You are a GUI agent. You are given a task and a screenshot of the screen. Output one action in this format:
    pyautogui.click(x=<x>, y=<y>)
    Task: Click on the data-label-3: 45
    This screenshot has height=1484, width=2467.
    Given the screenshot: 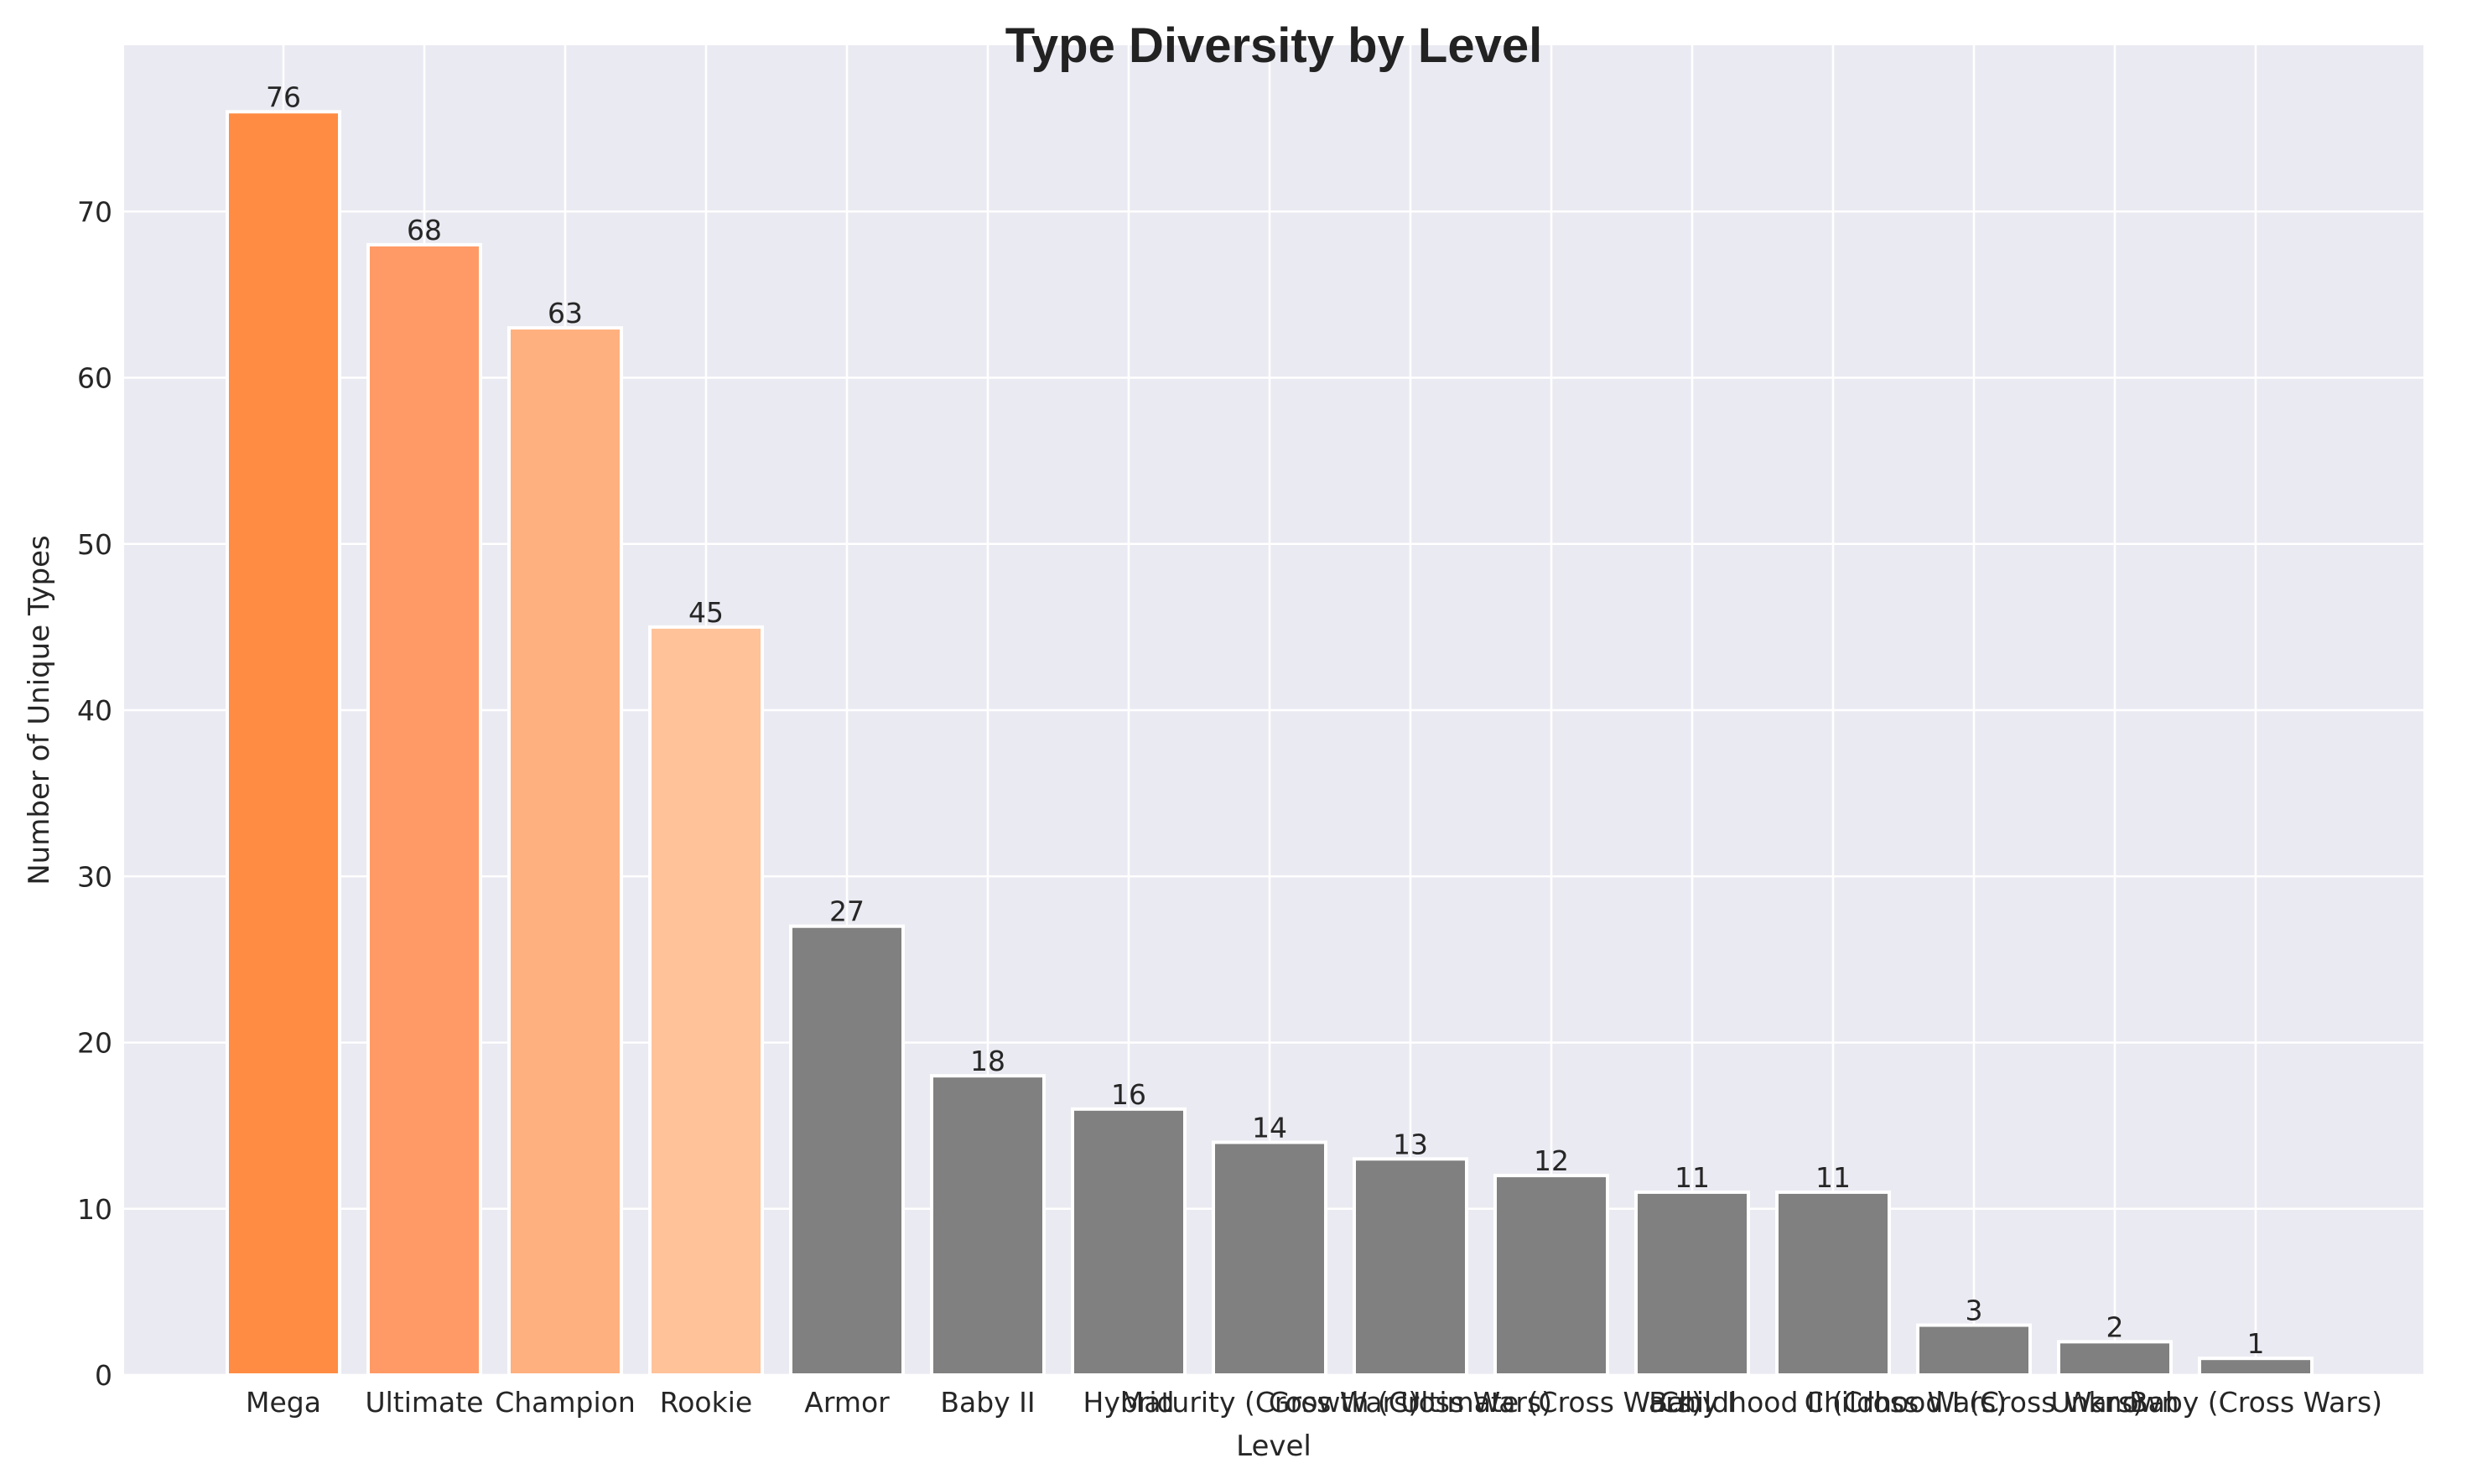 What is the action you would take?
    pyautogui.click(x=706, y=612)
    